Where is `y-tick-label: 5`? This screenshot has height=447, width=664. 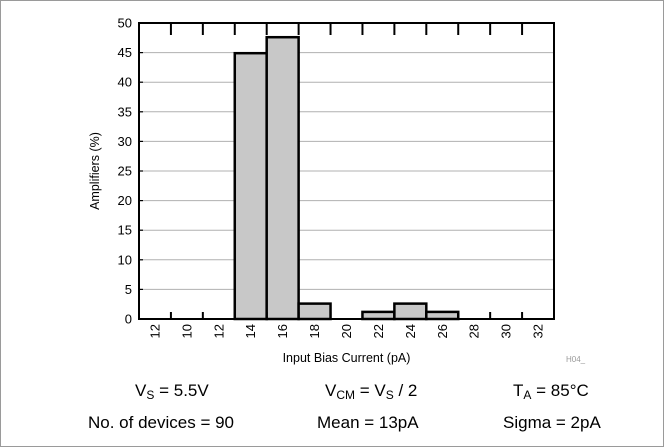
y-tick-label: 5 is located at coordinates (128, 289).